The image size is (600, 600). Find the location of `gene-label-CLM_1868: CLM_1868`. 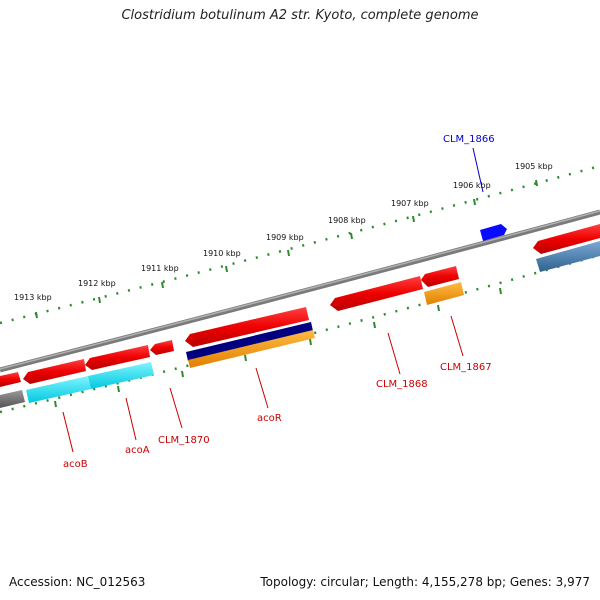

gene-label-CLM_1868: CLM_1868 is located at coordinates (402, 384).